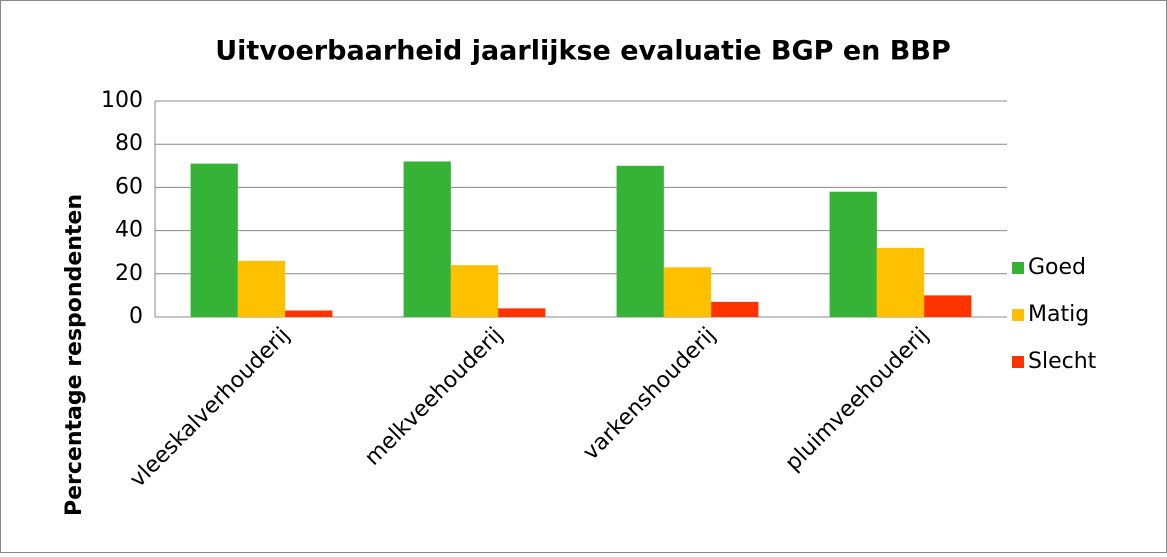 The height and width of the screenshot is (557, 1167). What do you see at coordinates (129, 230) in the screenshot?
I see `y-tick-label: 40` at bounding box center [129, 230].